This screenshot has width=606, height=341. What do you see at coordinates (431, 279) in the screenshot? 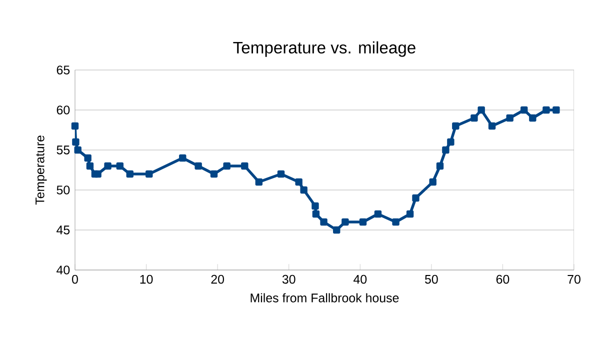
I see `x-tick-label: 50` at bounding box center [431, 279].